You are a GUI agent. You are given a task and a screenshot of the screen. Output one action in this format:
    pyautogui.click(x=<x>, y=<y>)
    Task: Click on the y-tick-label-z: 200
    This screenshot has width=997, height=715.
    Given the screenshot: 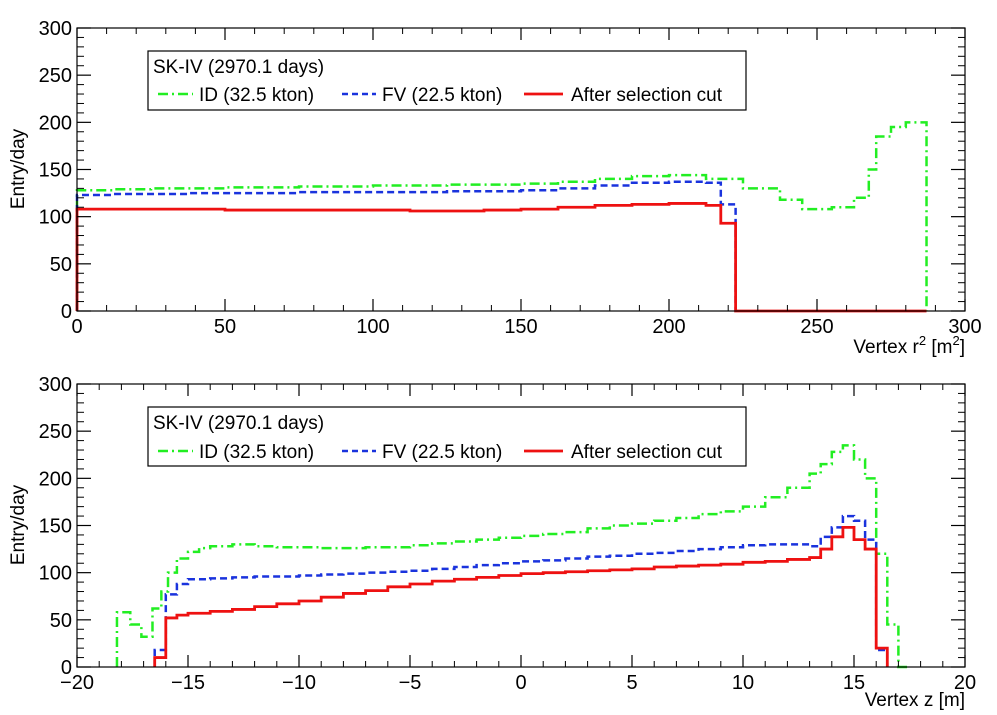 What is the action you would take?
    pyautogui.click(x=55, y=479)
    